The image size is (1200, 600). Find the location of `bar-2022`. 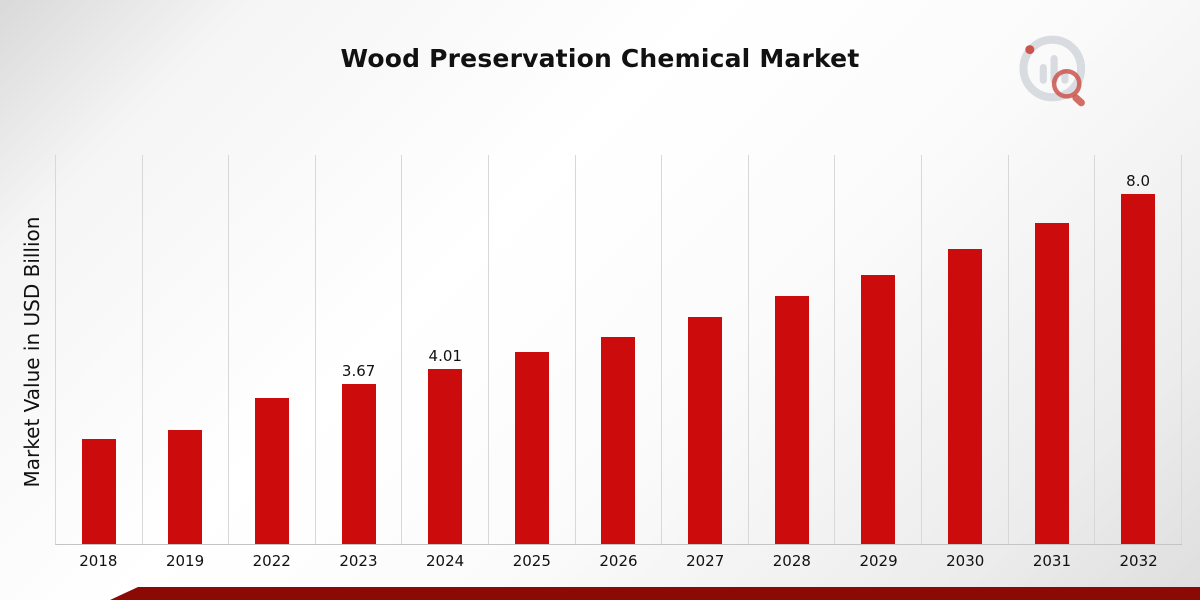

bar-2022 is located at coordinates (272, 470).